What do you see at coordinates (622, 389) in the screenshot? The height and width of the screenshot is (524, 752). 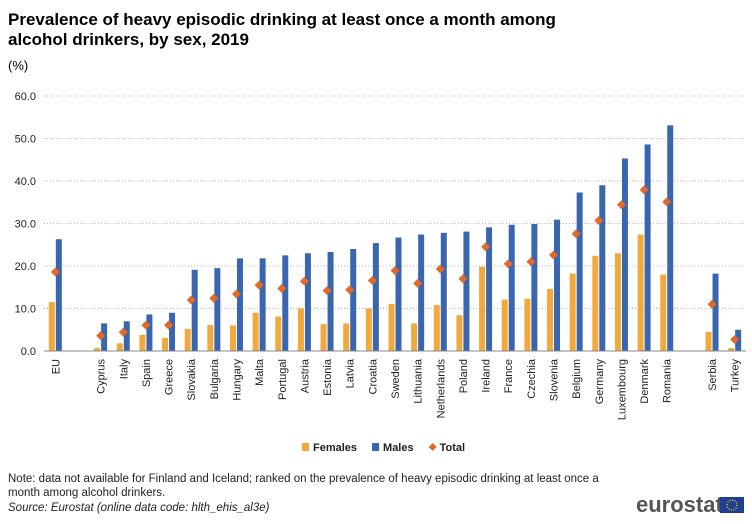 I see `x-tick-label: Luxembourg` at bounding box center [622, 389].